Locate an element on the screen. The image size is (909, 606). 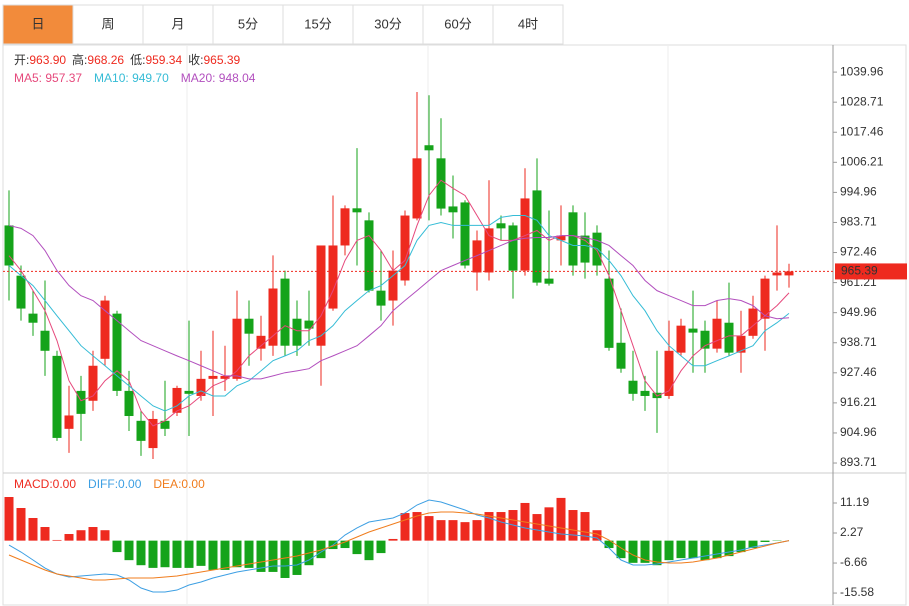
tab-label: 日 is located at coordinates (37, 23).